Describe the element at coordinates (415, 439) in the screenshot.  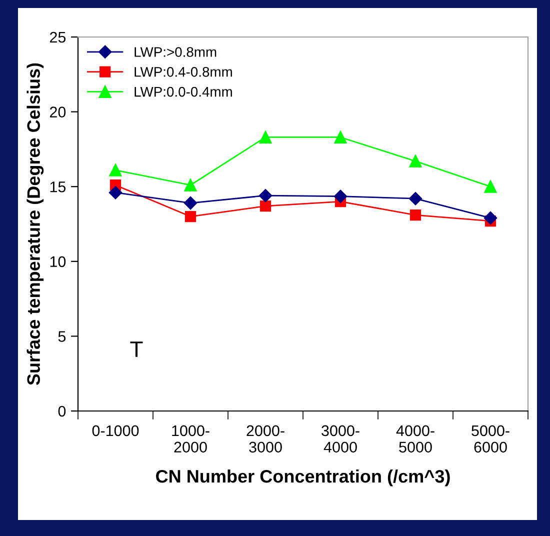
I see `x-tick-label: 4000- 5000` at that location.